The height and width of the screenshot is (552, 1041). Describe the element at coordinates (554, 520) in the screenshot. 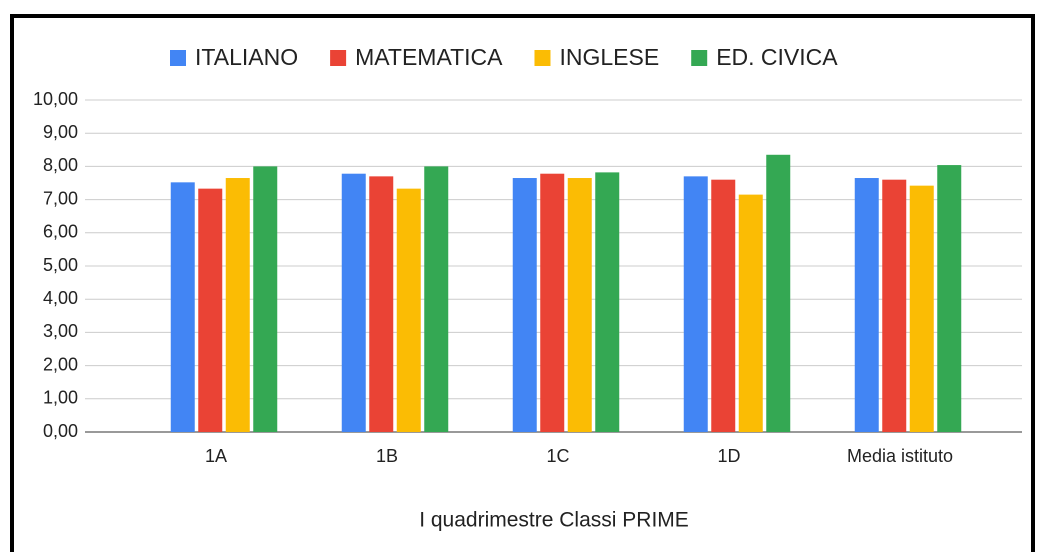

I see `x-axis-title: I quadrimestre Classi PRIME` at that location.